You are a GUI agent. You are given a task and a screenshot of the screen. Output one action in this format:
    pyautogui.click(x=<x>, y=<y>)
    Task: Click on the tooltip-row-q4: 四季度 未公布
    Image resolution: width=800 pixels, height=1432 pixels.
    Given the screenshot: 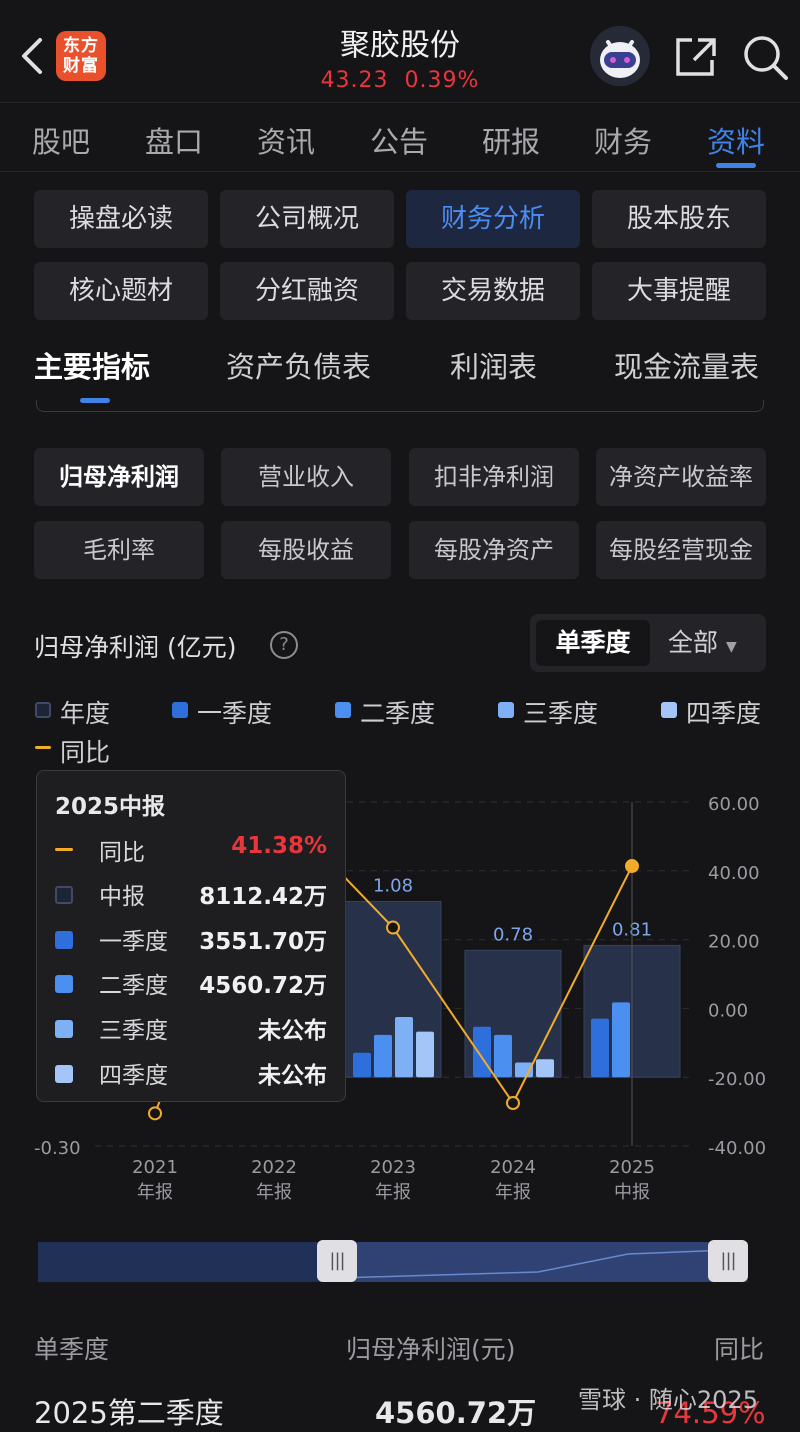 What is the action you would take?
    pyautogui.click(x=191, y=1073)
    